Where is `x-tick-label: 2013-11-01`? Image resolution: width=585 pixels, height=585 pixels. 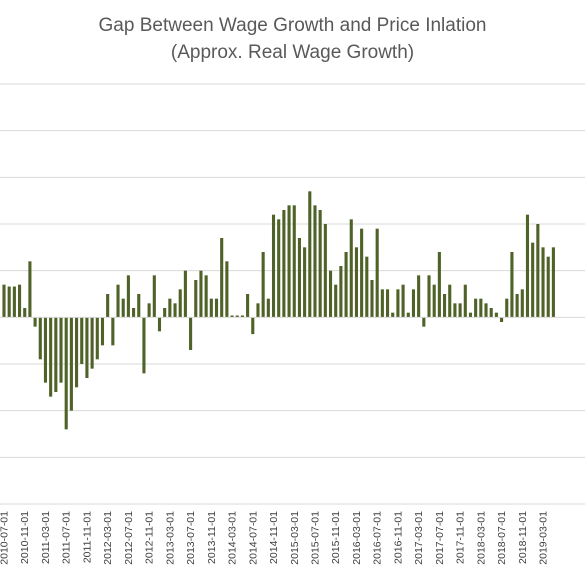
x-tick-label: 2013-11-01 is located at coordinates (212, 537).